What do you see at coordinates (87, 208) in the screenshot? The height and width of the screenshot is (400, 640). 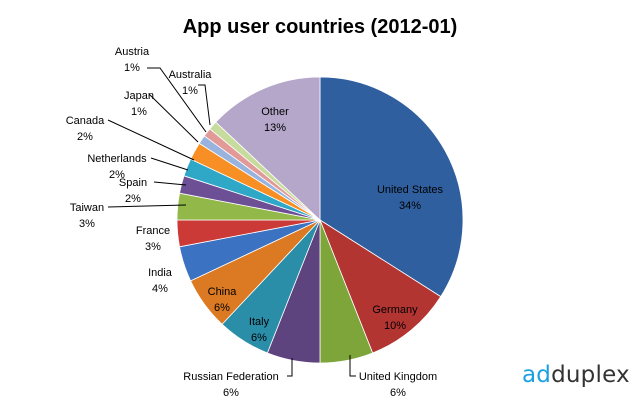 I see `slice-name: Taiwan` at bounding box center [87, 208].